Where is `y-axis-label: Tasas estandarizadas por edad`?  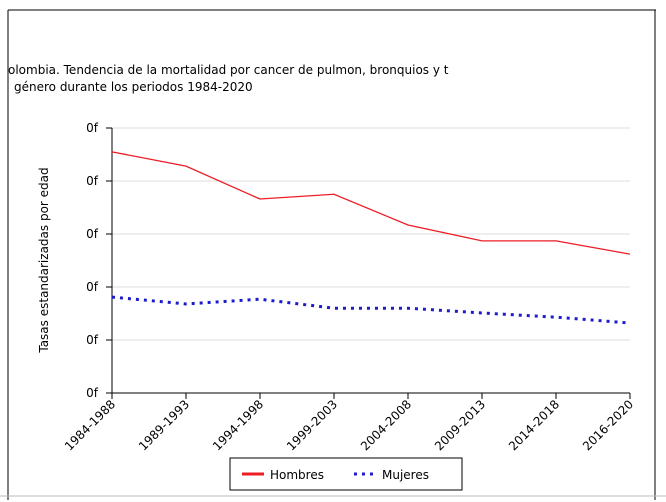 y-axis-label: Tasas estandarizadas por edad is located at coordinates (44, 260).